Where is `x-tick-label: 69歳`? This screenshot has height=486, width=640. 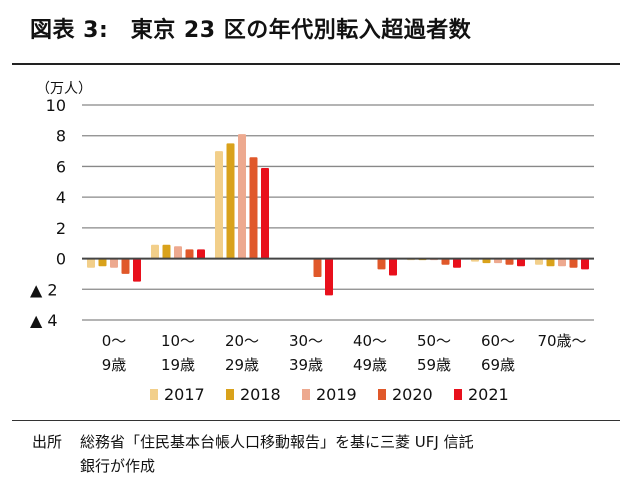
x-tick-label: 69歳 is located at coordinates (498, 365).